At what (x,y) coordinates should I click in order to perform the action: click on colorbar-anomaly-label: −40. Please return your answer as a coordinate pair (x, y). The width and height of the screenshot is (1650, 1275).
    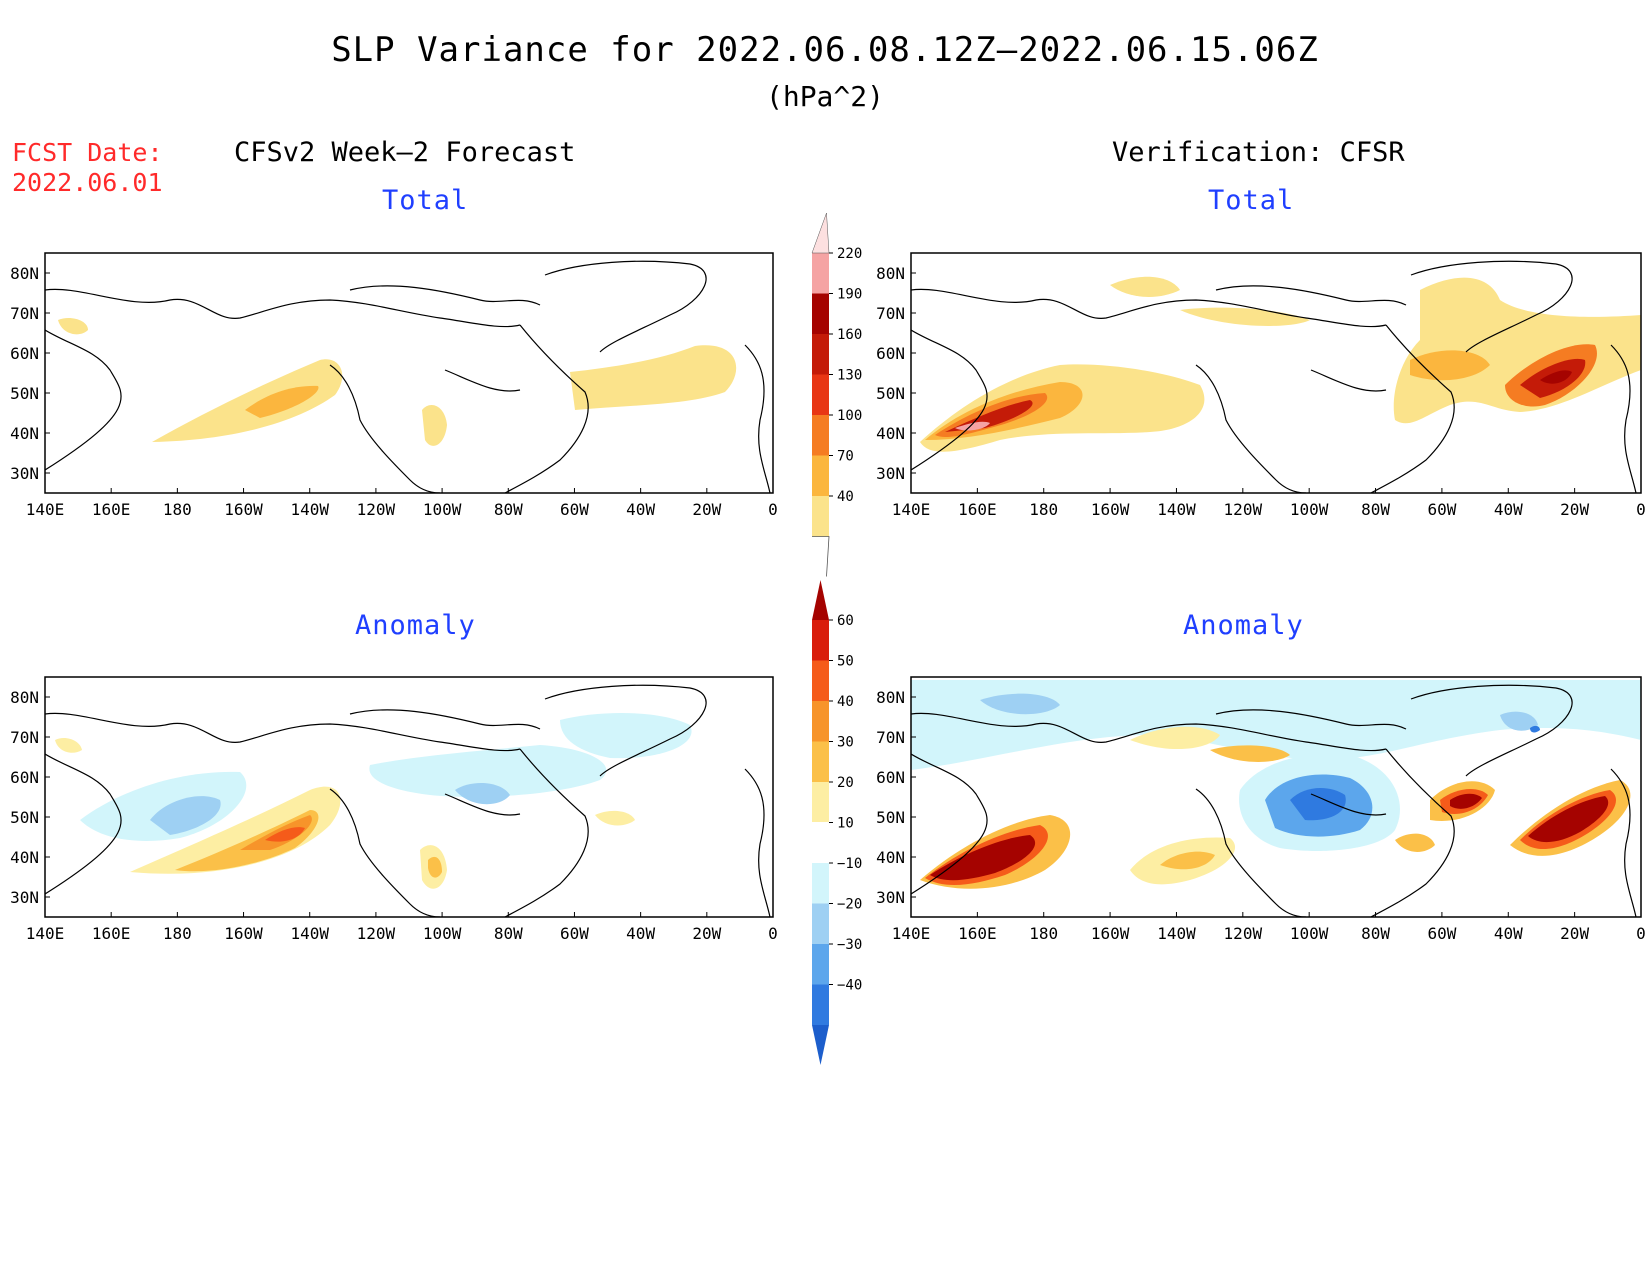
    Looking at the image, I should click on (849, 986).